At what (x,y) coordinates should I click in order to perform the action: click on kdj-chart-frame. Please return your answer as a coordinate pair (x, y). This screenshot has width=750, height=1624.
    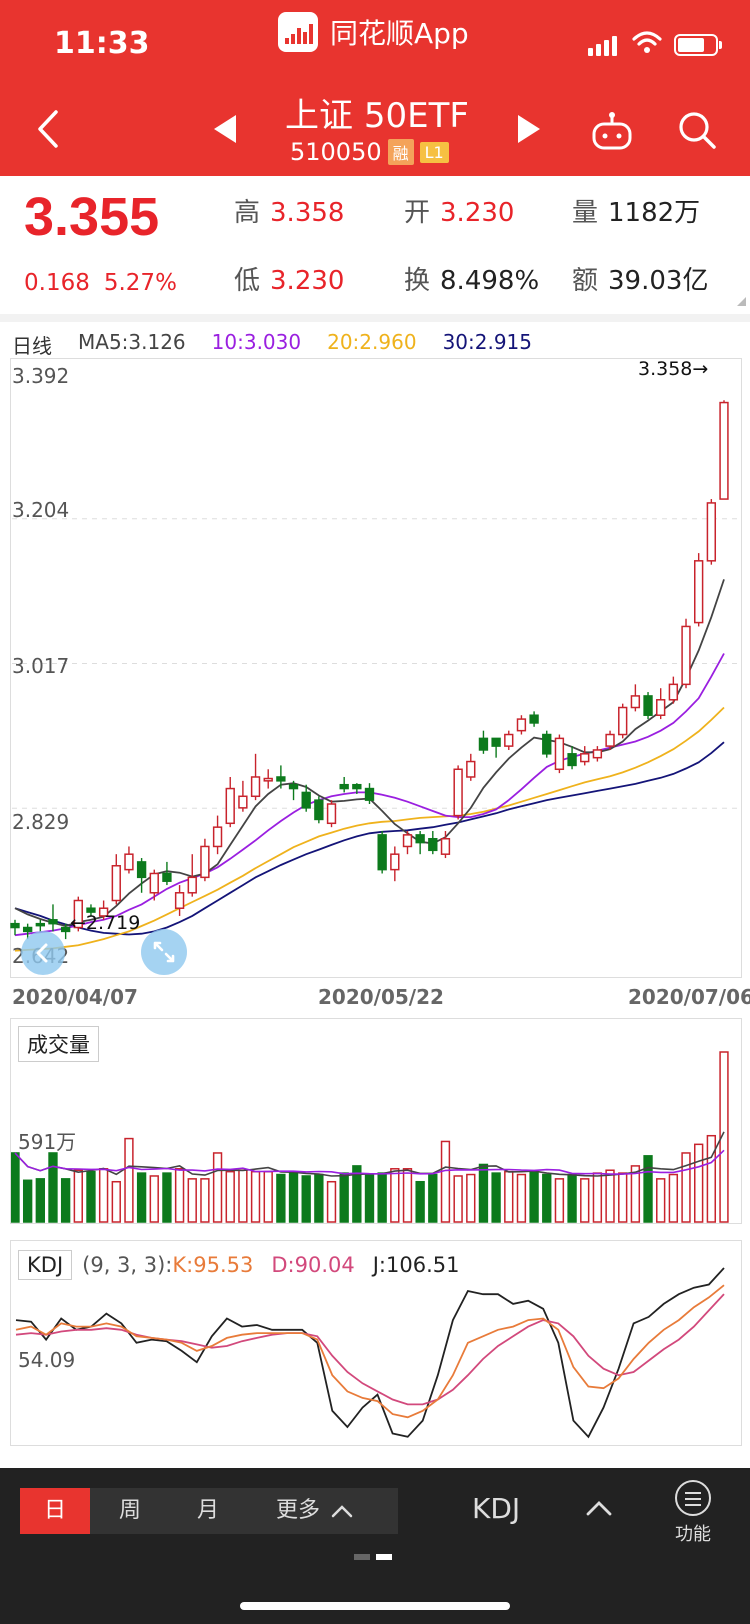
    Looking at the image, I should click on (376, 1343).